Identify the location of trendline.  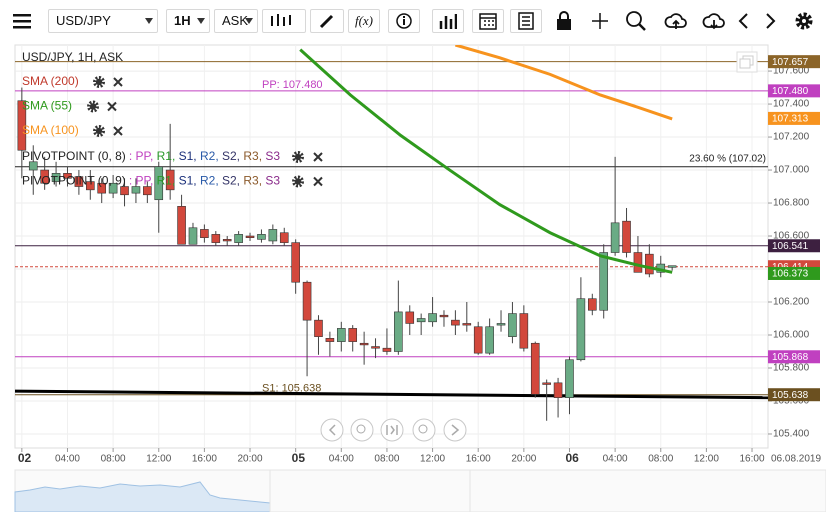
(391, 394).